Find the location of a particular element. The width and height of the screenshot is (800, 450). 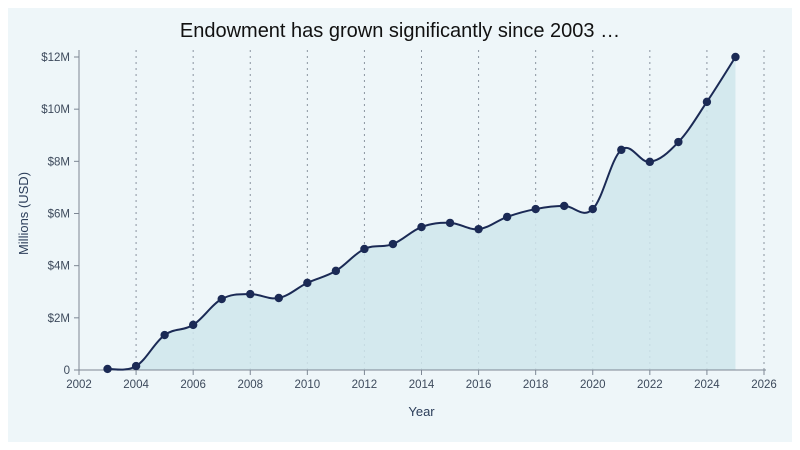

y-tick-label: $8M is located at coordinates (59, 162).